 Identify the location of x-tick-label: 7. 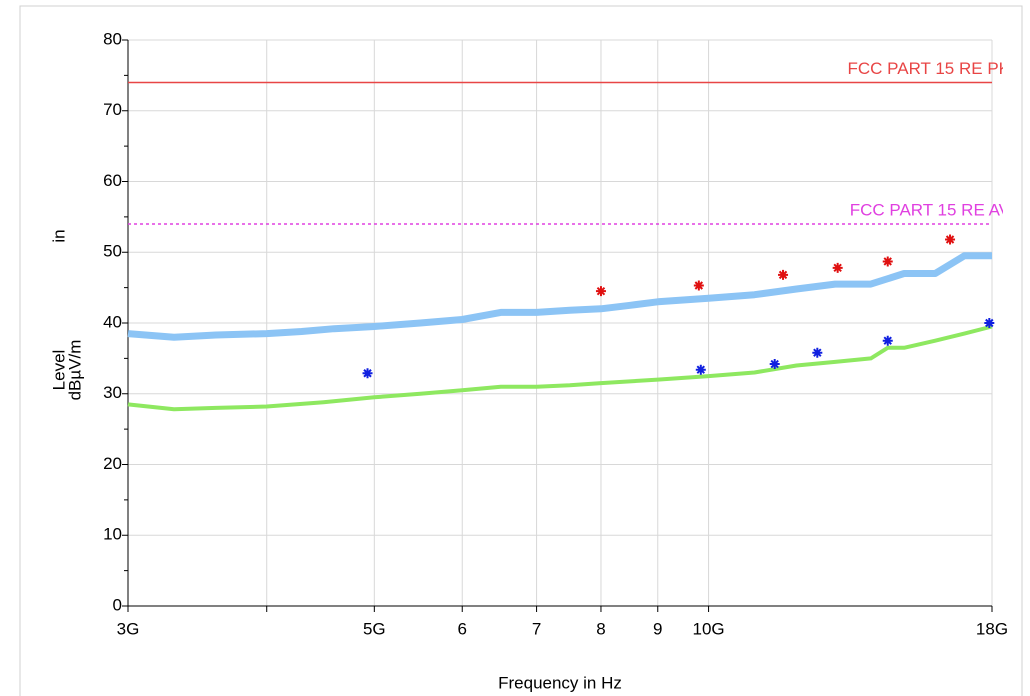
(536, 628).